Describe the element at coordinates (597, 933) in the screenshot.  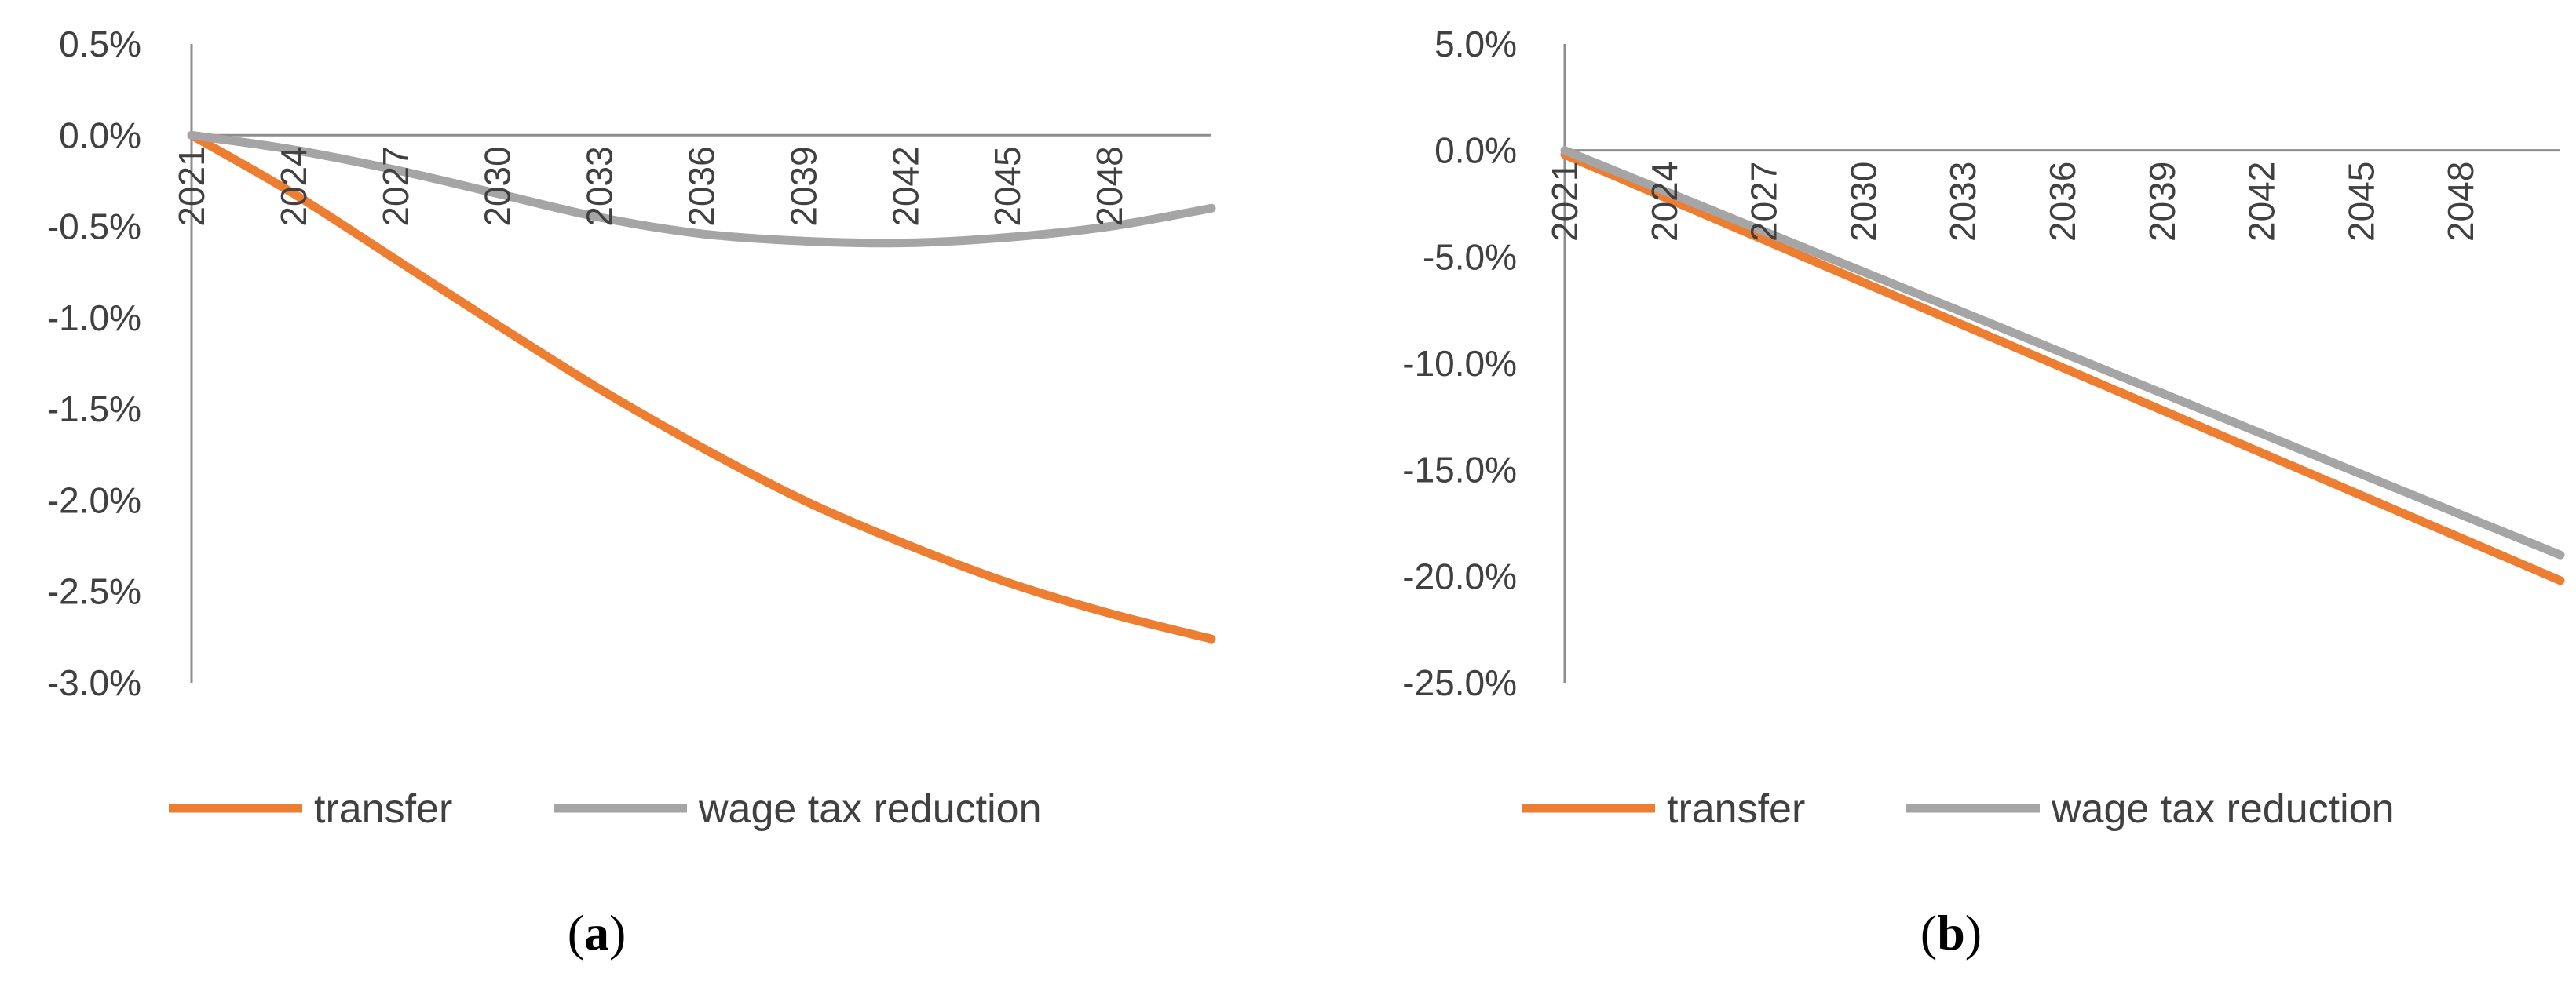
I see `panel-caption: (a)` at that location.